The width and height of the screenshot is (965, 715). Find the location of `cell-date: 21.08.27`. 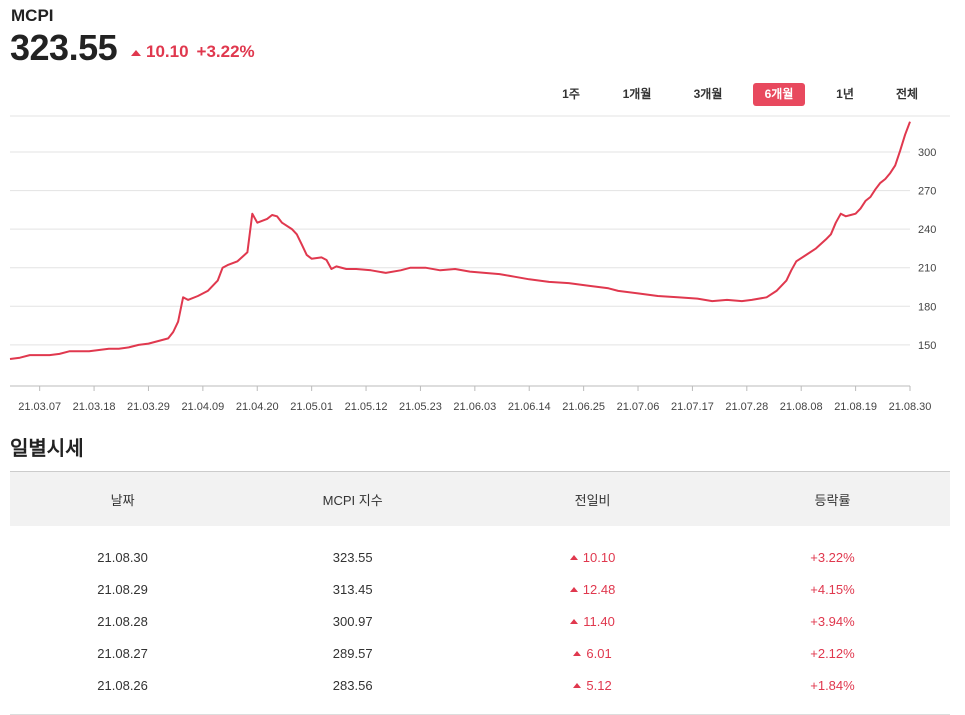

cell-date: 21.08.27 is located at coordinates (122, 653).